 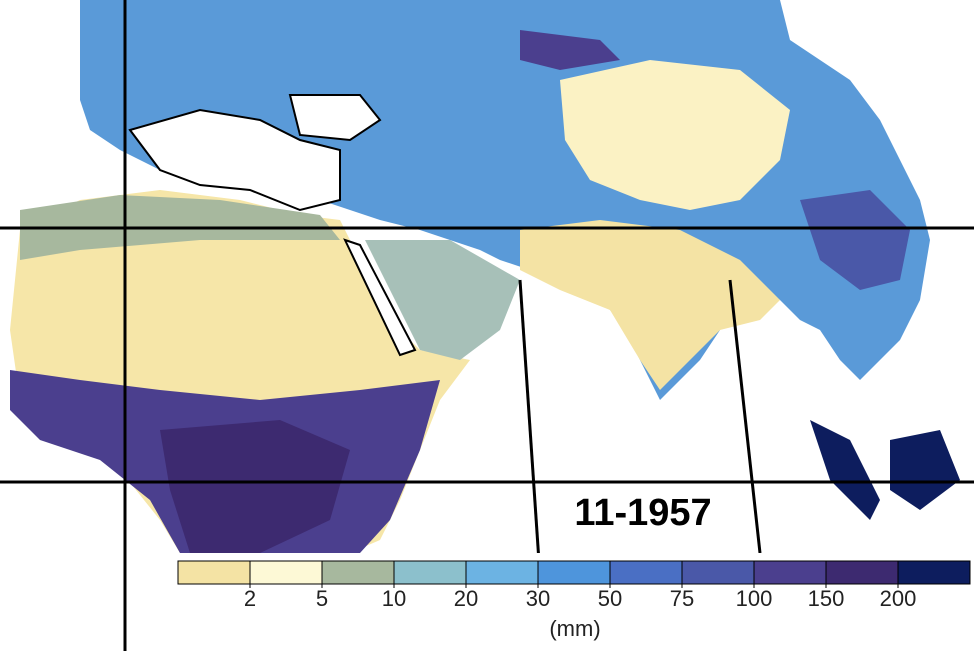 What do you see at coordinates (610, 598) in the screenshot?
I see `colorbar-tick-label: 50` at bounding box center [610, 598].